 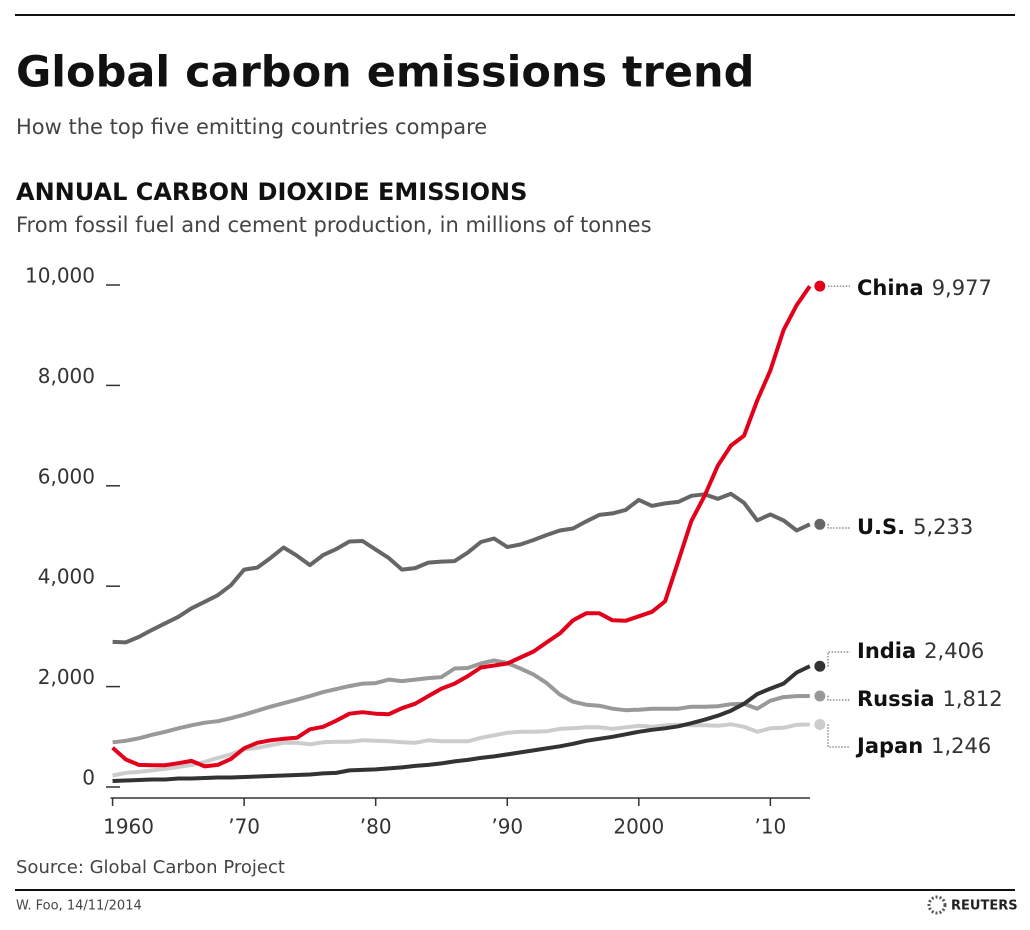 What do you see at coordinates (88, 778) in the screenshot?
I see `y-tick-label: 0` at bounding box center [88, 778].